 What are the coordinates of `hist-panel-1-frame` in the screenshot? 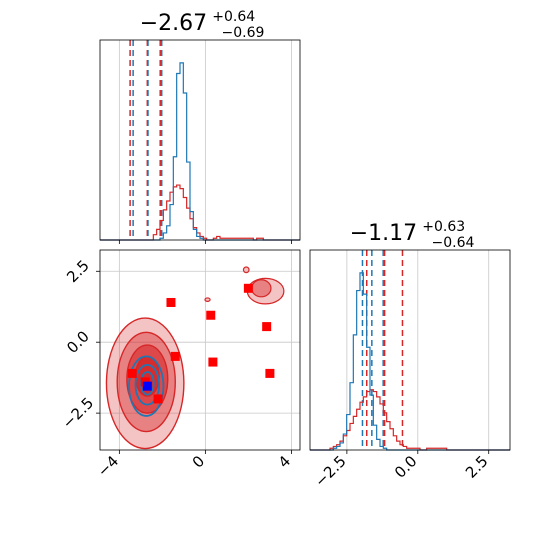 It's located at (200, 140).